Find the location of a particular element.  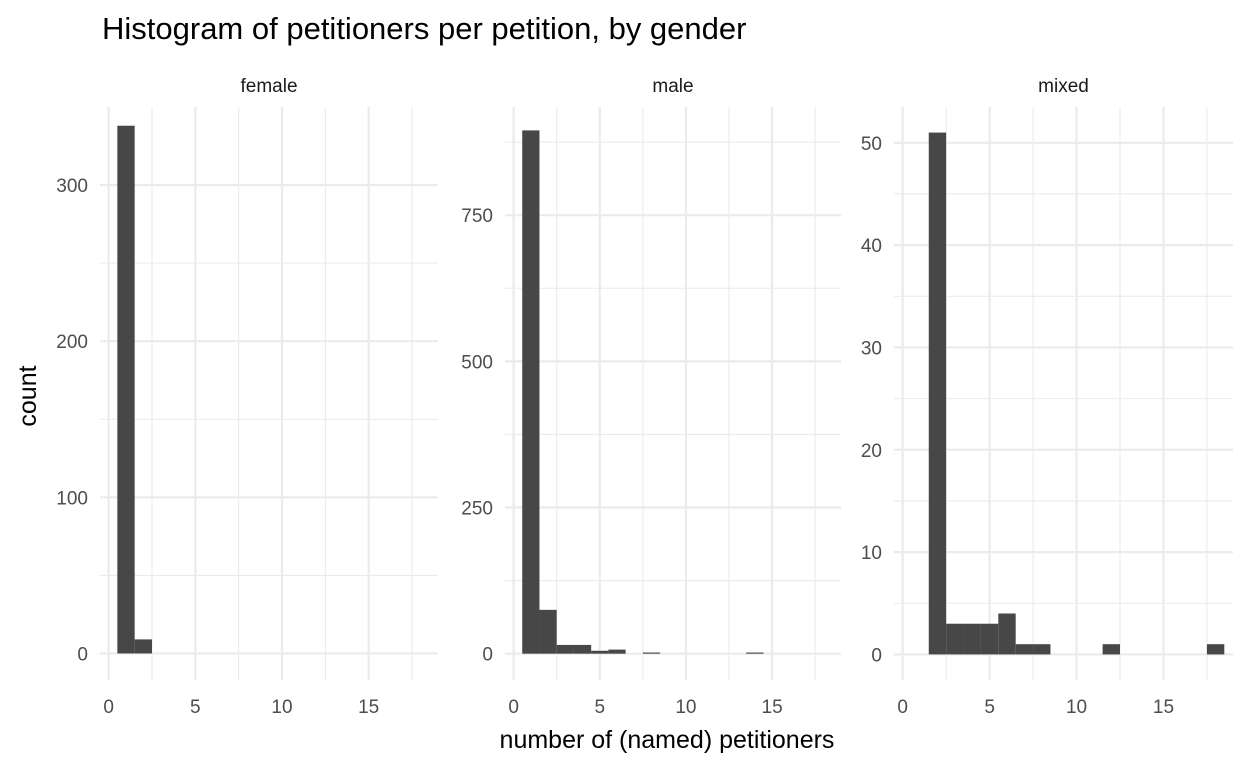

y-tick-label: 20 is located at coordinates (871, 451).